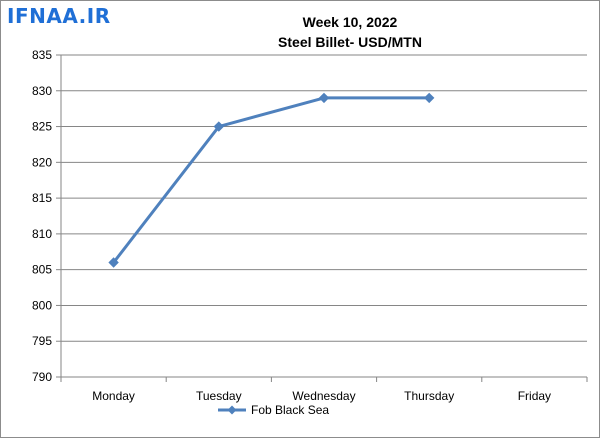 Image resolution: width=600 pixels, height=438 pixels. What do you see at coordinates (219, 396) in the screenshot?
I see `x-tick-label: Tuesday` at bounding box center [219, 396].